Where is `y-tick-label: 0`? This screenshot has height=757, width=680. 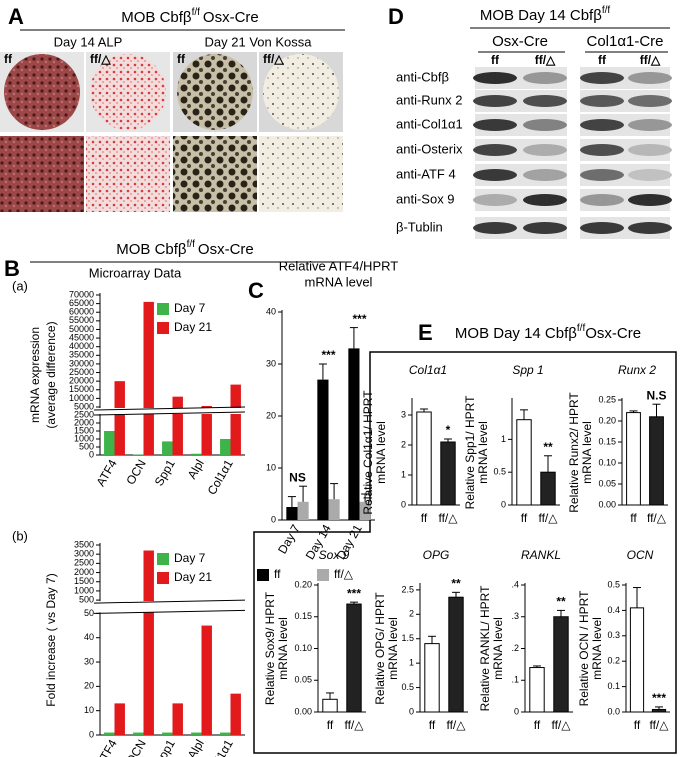 y-tick-label: 0 is located at coordinates (503, 504).